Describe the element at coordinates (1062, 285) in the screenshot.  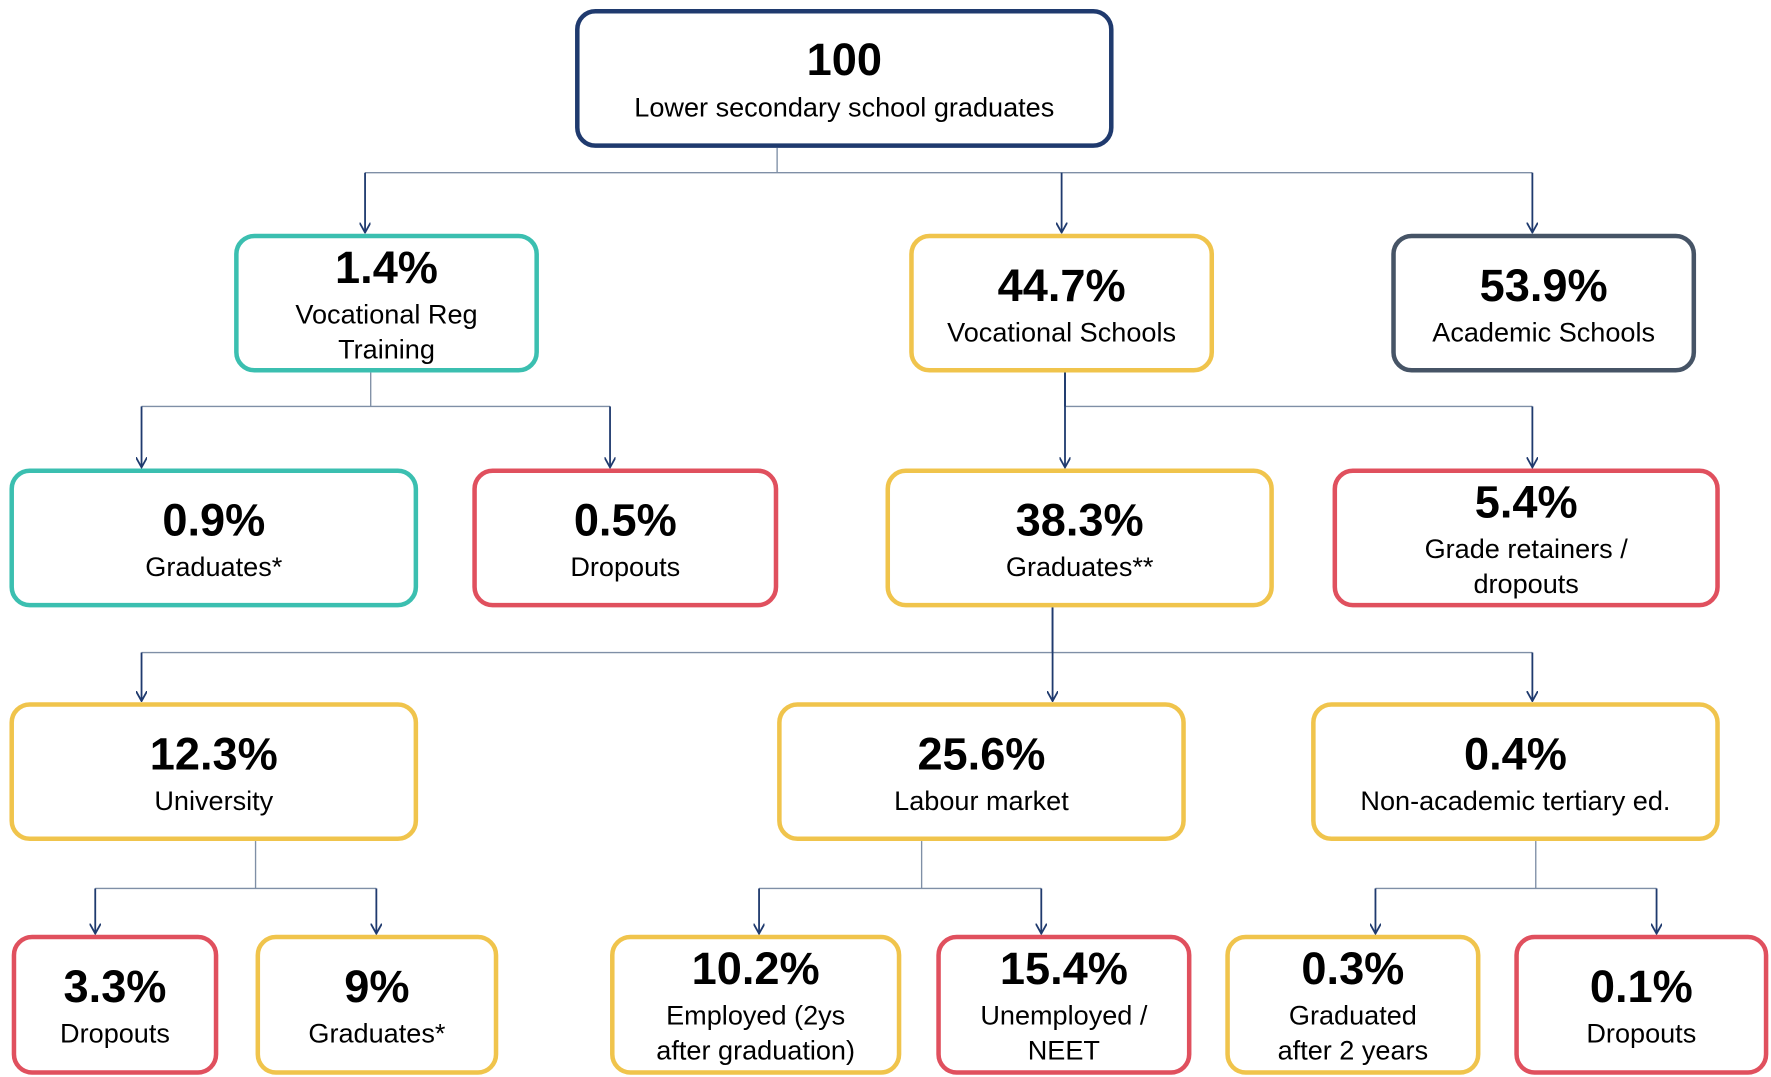
I see `node-value: 44.7%` at that location.